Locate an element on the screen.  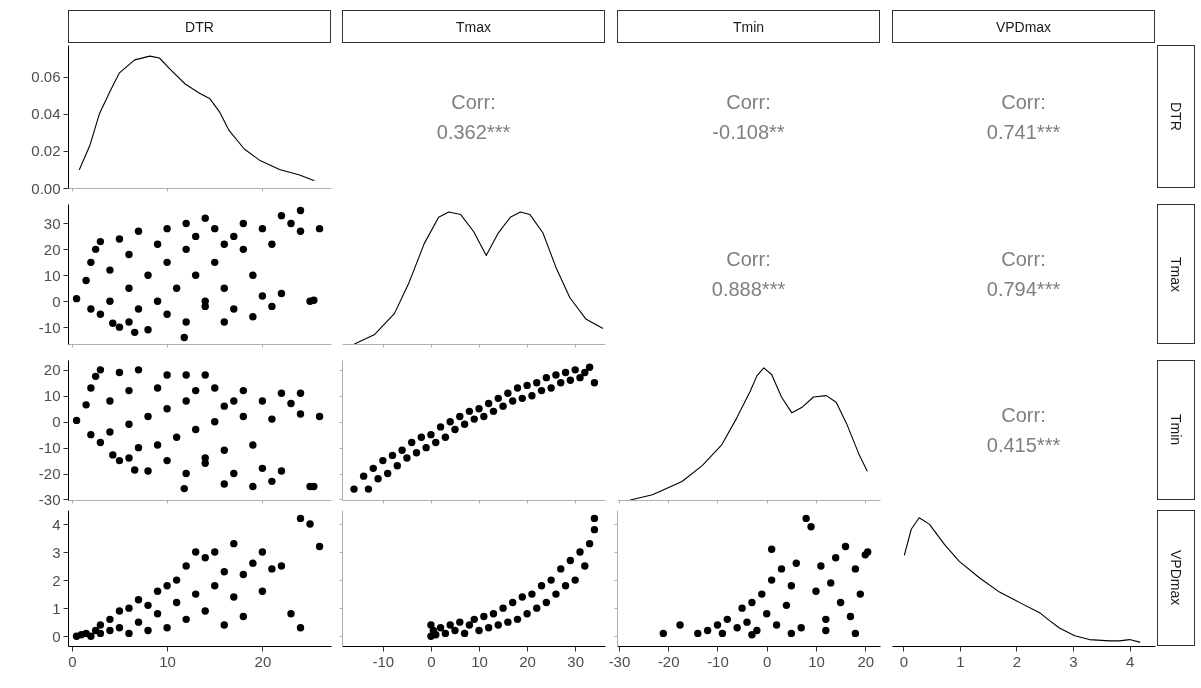
text: 0.794*** is located at coordinates (1023, 289).